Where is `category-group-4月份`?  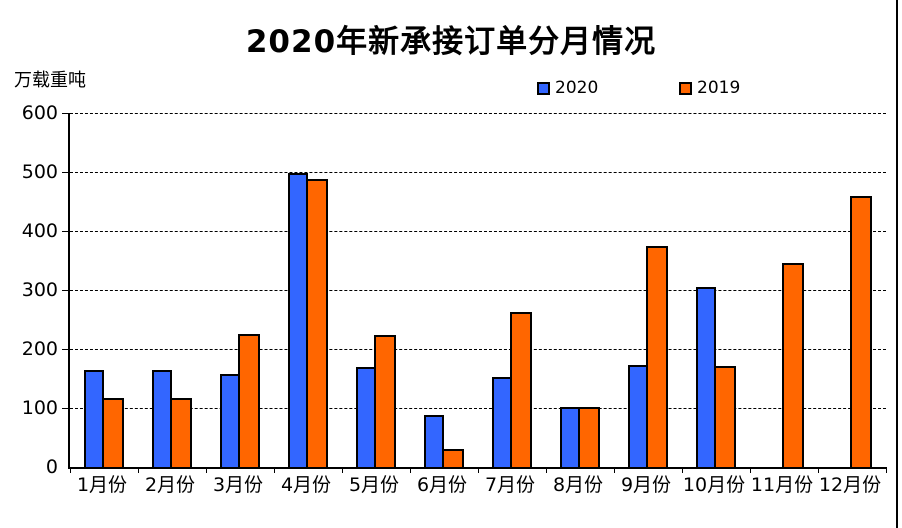
category-group-4月份 is located at coordinates (308, 290).